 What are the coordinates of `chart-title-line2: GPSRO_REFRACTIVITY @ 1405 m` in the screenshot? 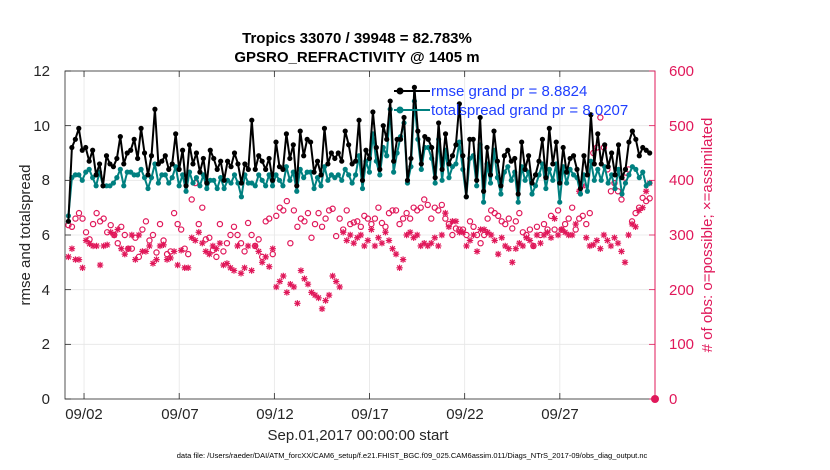 It's located at (356, 57).